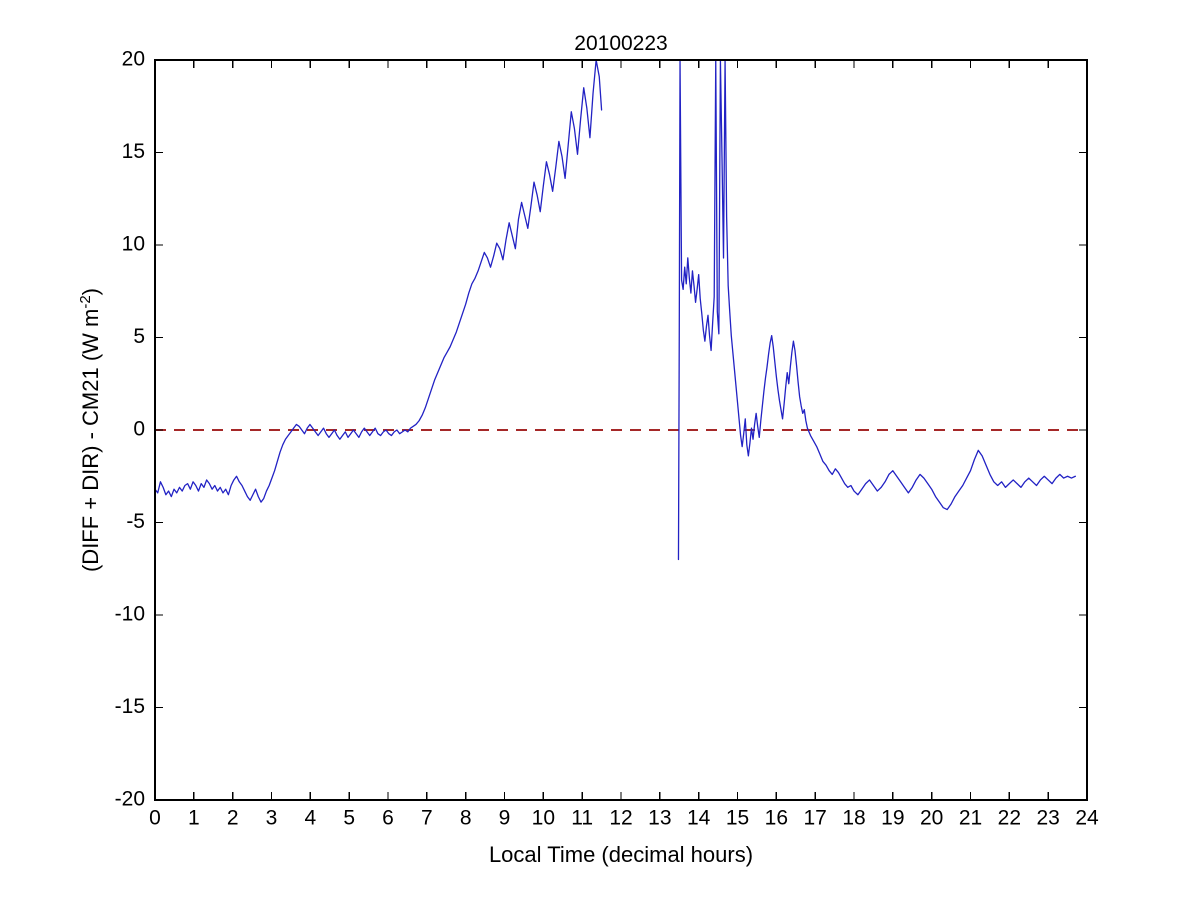  Describe the element at coordinates (139, 336) in the screenshot. I see `y-tick-label: 5` at that location.